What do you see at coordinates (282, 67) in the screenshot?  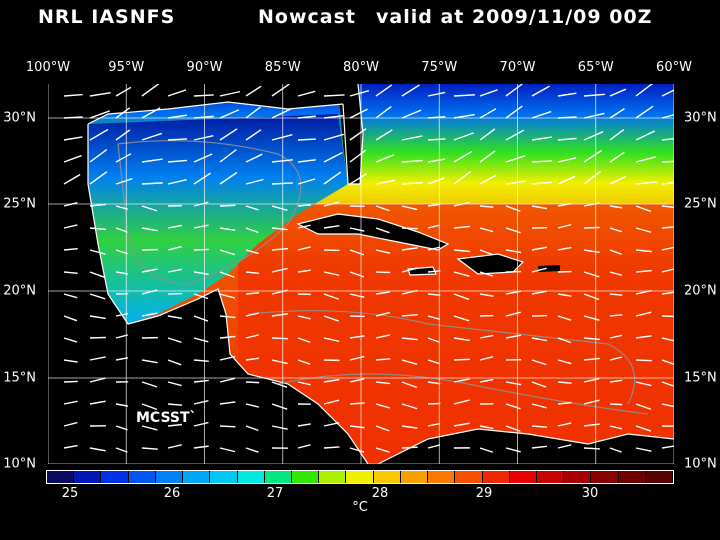 I see `lon-label: 85°W` at bounding box center [282, 67].